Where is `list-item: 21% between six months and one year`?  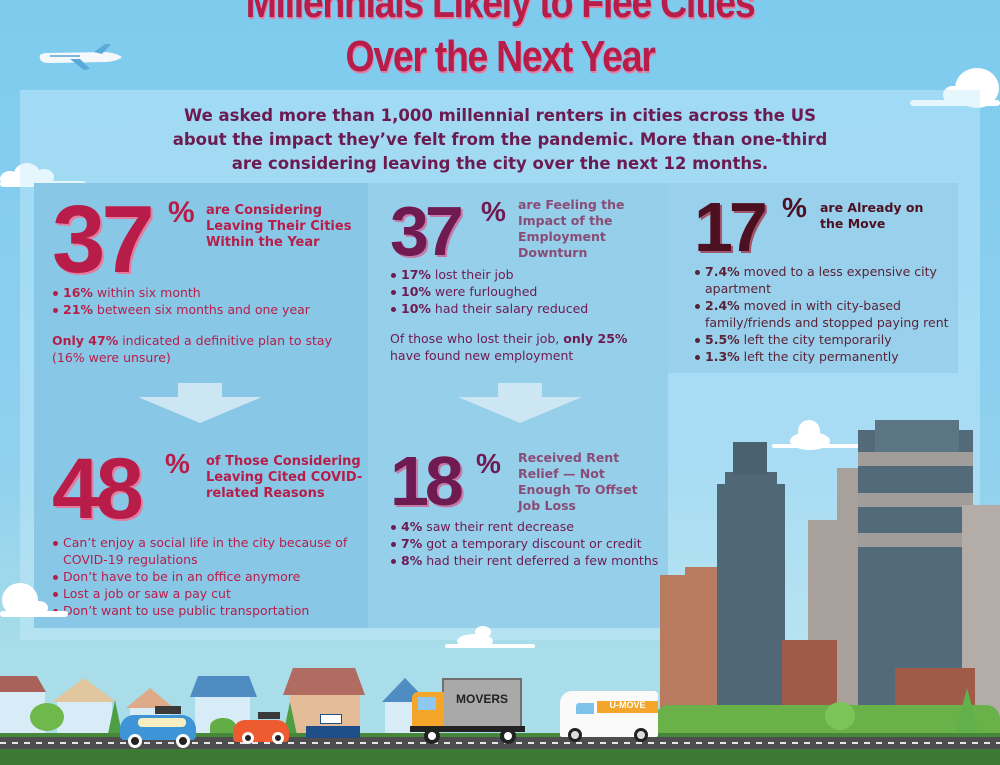
list-item: 21% between six months and one year is located at coordinates (207, 309).